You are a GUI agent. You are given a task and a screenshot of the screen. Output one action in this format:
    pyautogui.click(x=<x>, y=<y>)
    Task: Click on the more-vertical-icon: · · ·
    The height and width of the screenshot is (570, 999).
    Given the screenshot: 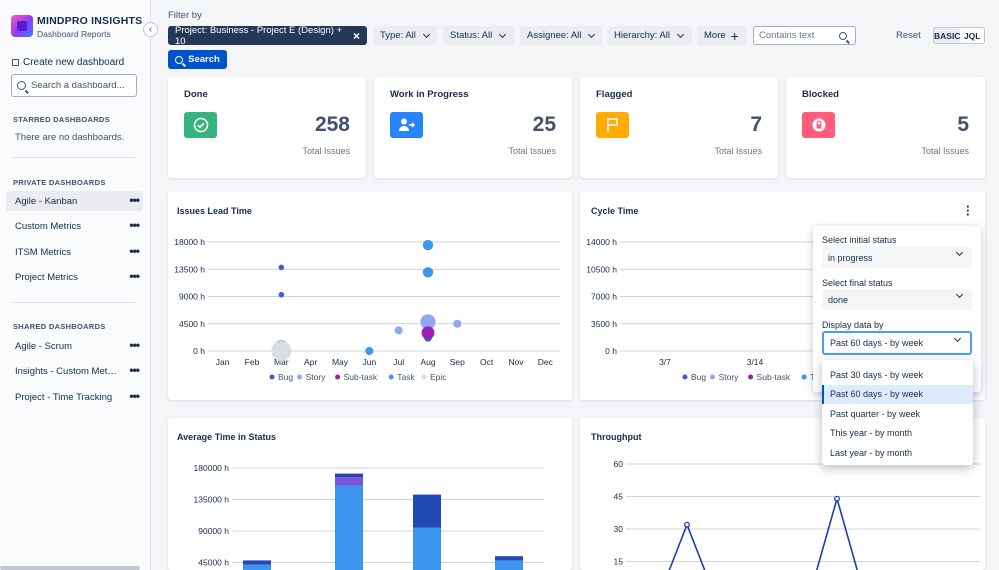 What is the action you would take?
    pyautogui.click(x=968, y=210)
    